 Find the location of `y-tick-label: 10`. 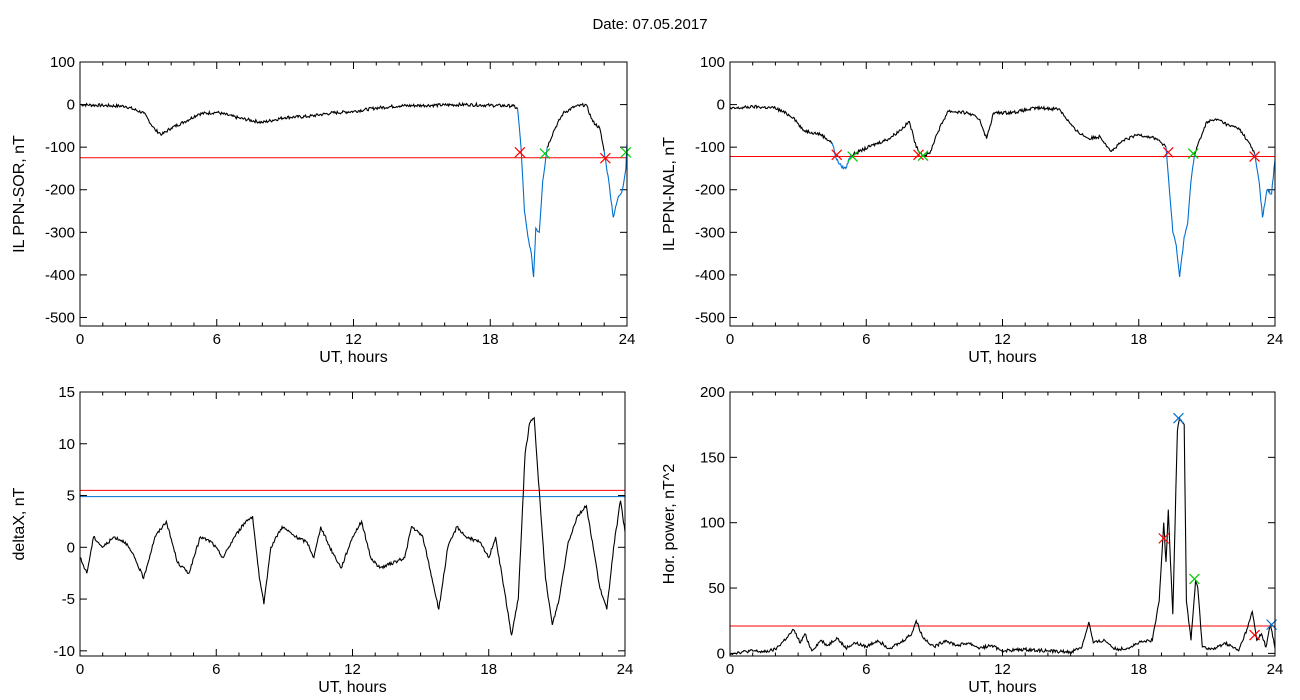

y-tick-label: 10 is located at coordinates (66, 444).